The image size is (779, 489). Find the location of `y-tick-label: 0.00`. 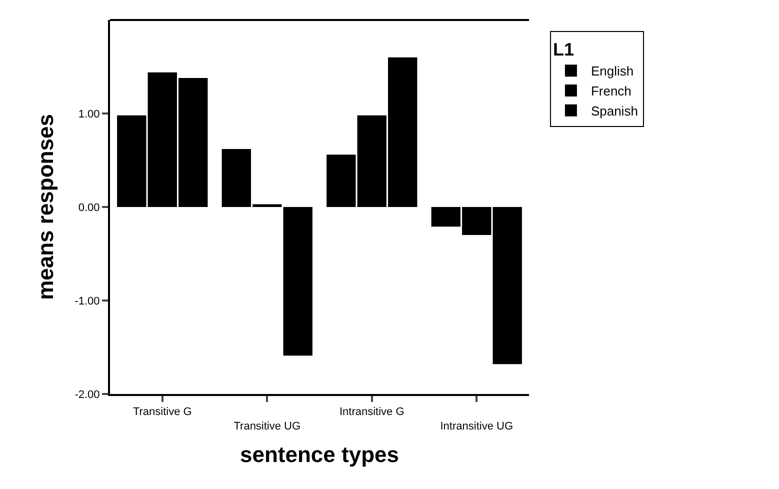

y-tick-label: 0.00 is located at coordinates (89, 208).